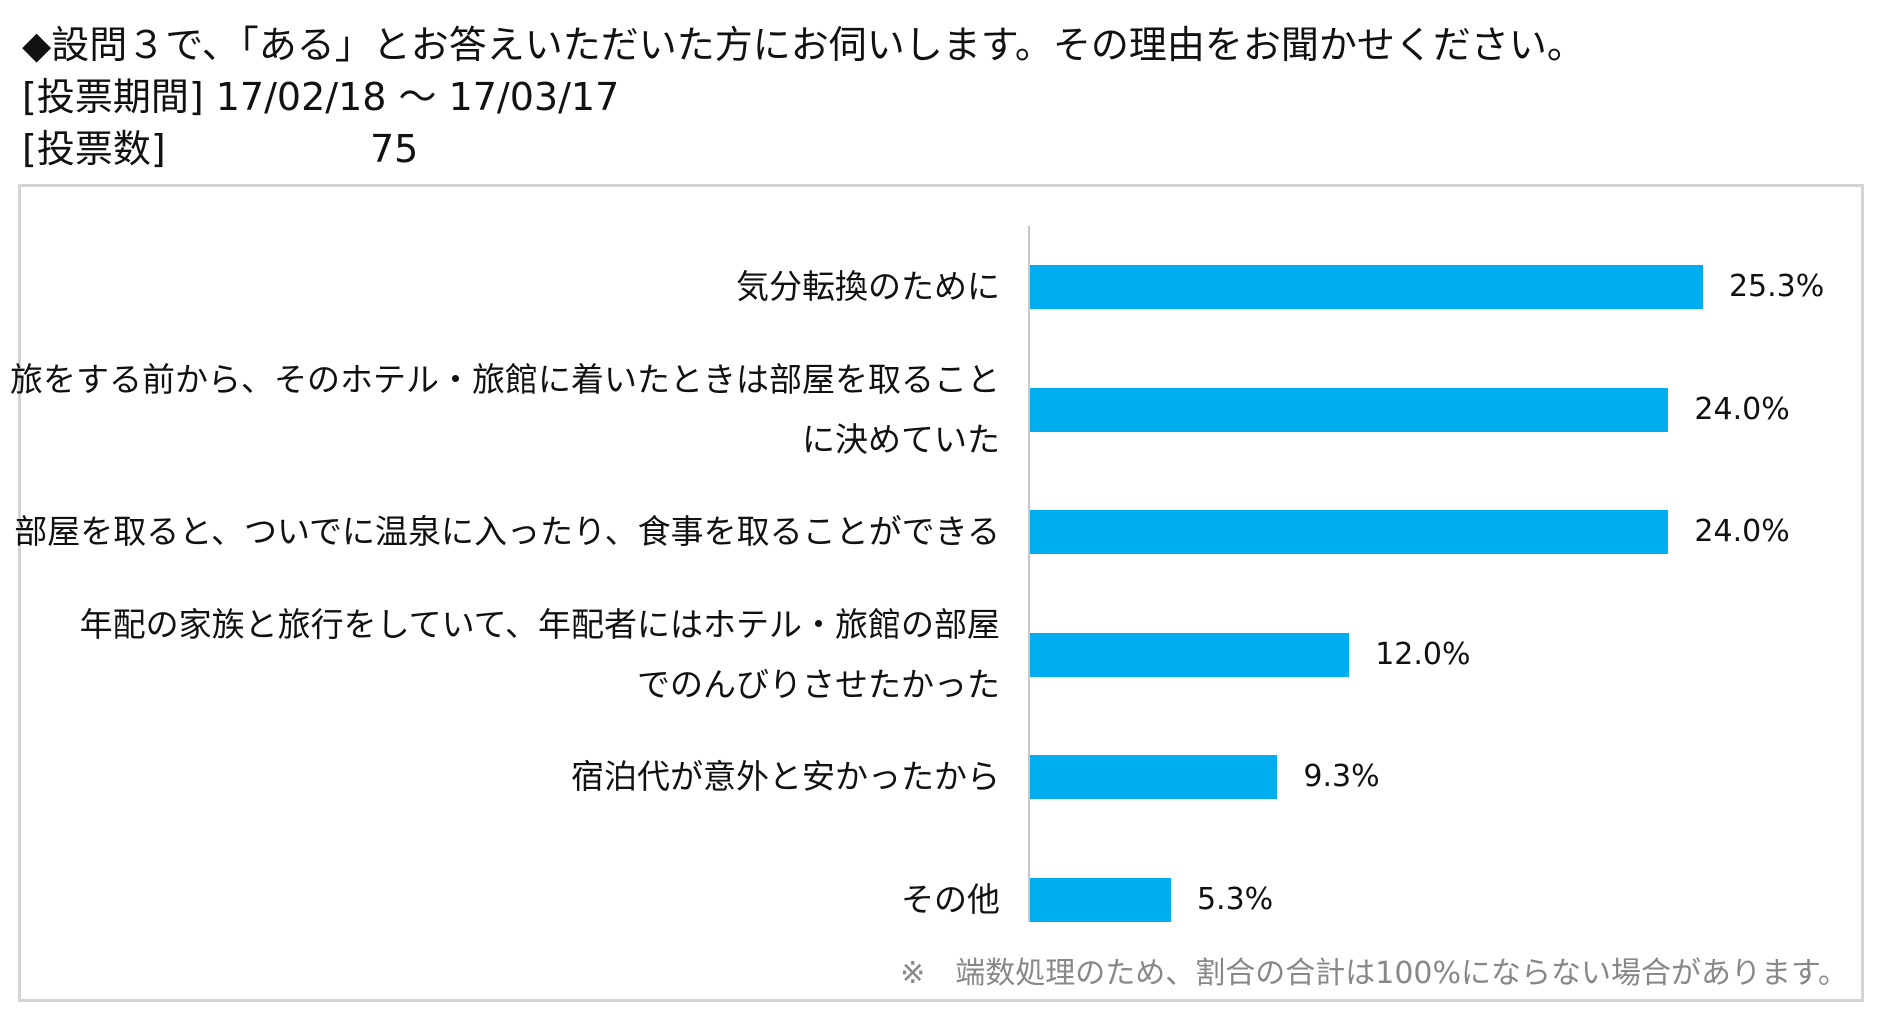 Image resolution: width=1878 pixels, height=1015 pixels. What do you see at coordinates (505, 379) in the screenshot?
I see `category-label-line: 旅をする前から、そのホテル・旅館に着いたときは部屋を取ること` at bounding box center [505, 379].